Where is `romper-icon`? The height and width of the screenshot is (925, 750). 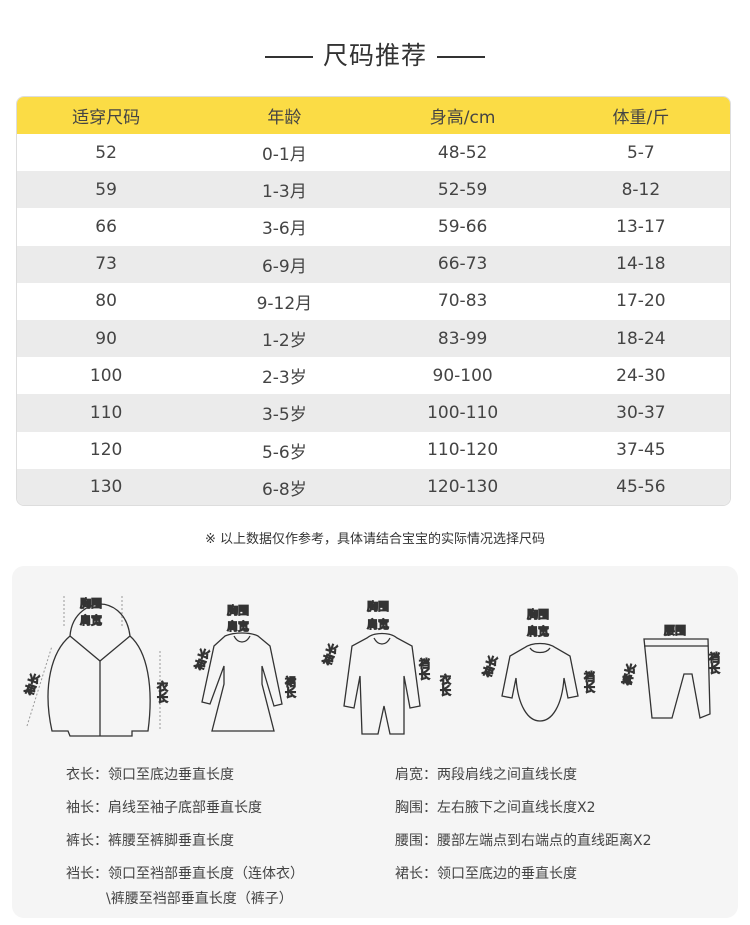 romper-icon is located at coordinates (382, 683).